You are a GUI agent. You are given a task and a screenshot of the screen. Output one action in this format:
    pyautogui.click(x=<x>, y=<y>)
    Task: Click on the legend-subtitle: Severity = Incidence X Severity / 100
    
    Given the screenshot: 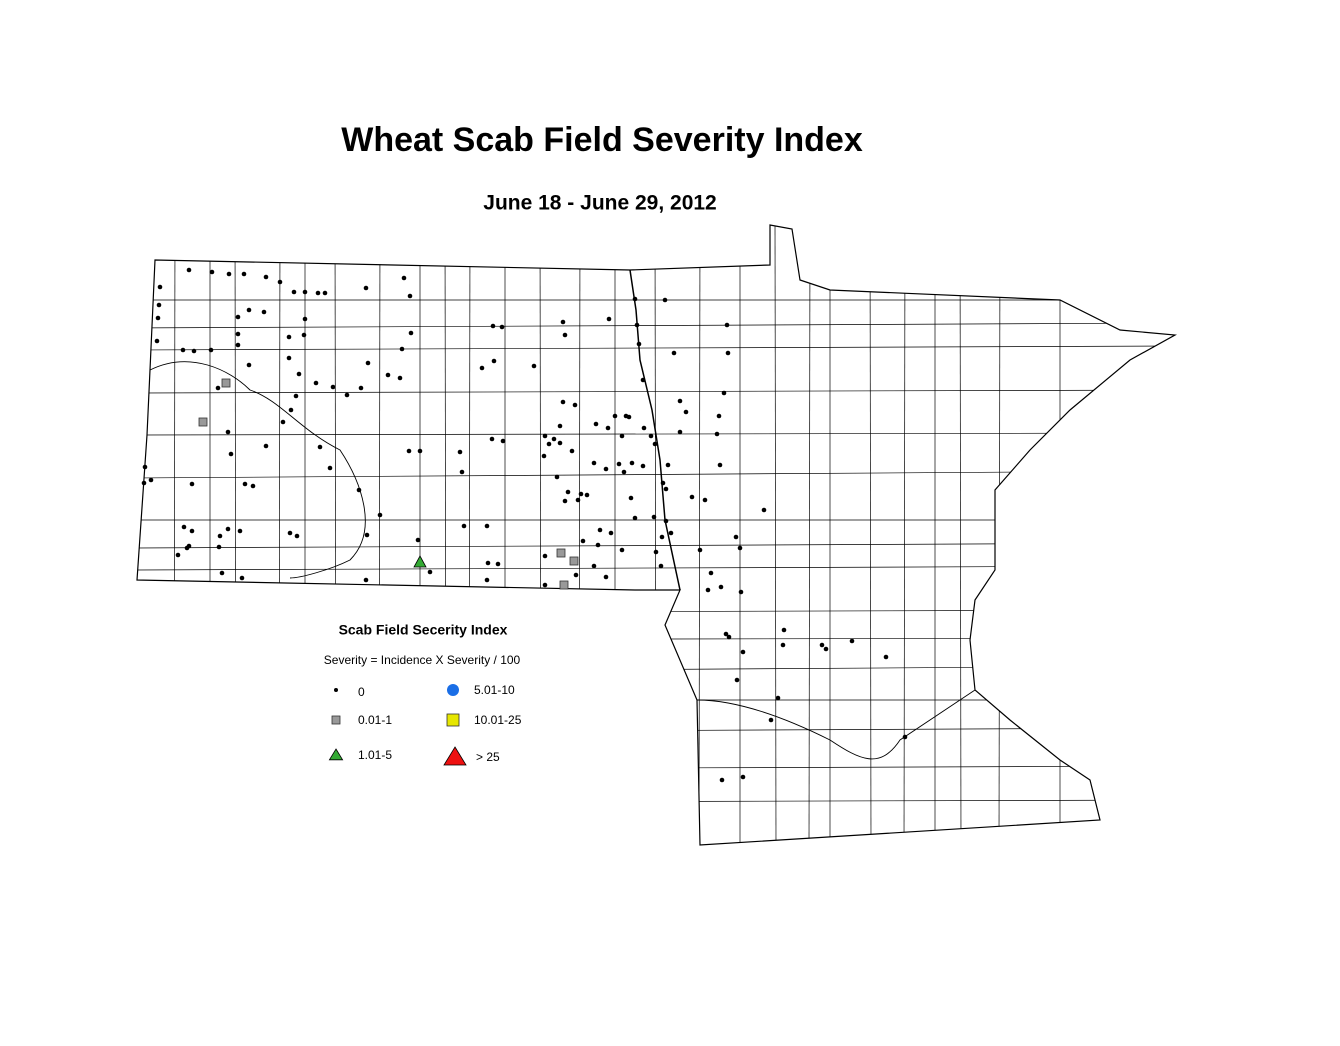 What is the action you would take?
    pyautogui.click(x=422, y=660)
    